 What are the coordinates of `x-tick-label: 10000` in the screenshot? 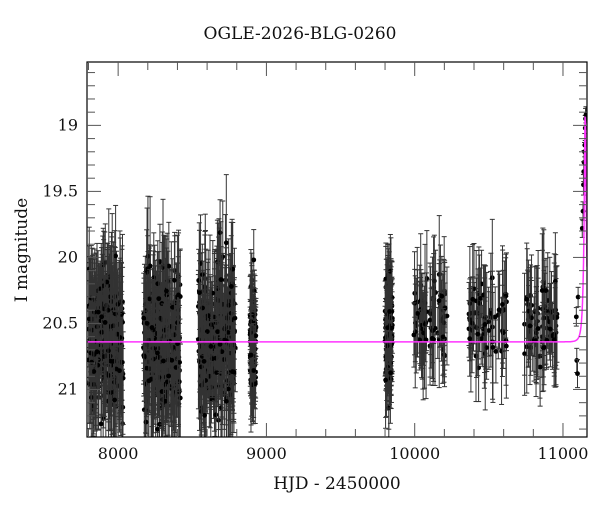 It's located at (415, 453).